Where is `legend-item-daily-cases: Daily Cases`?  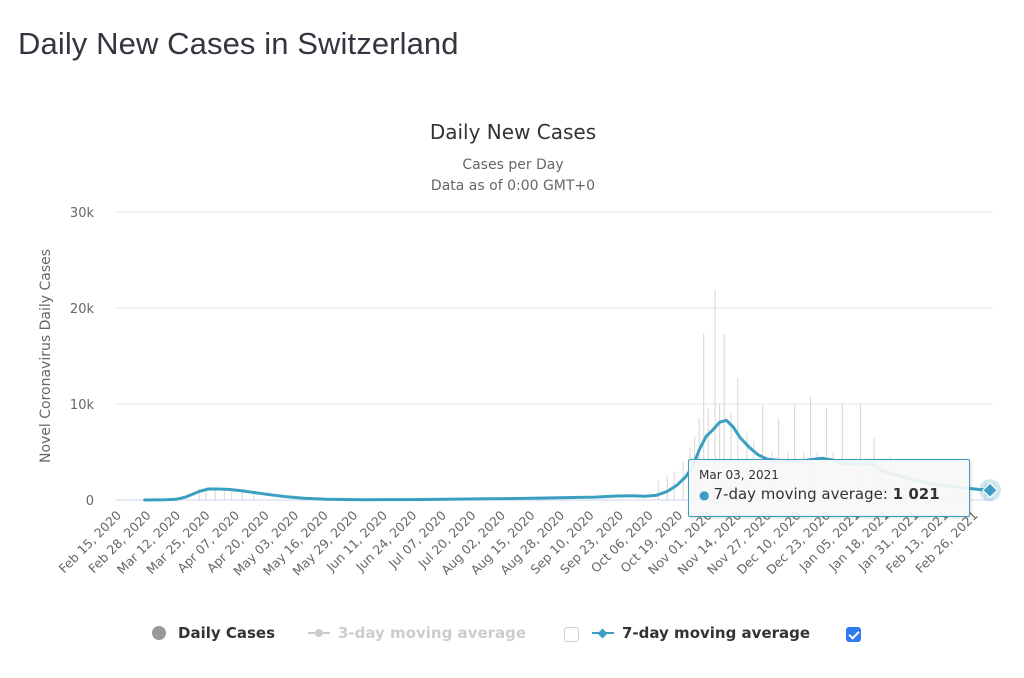
legend-item-daily-cases: Daily Cases is located at coordinates (213, 633).